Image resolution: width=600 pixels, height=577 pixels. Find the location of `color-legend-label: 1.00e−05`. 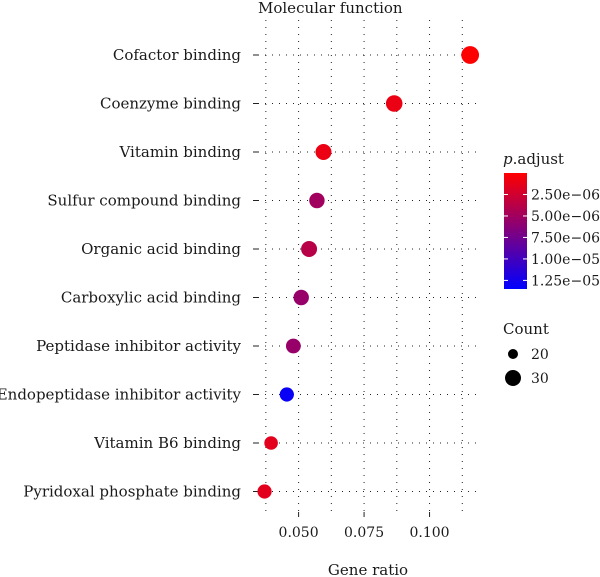

color-legend-label: 1.00e−05 is located at coordinates (565, 260).